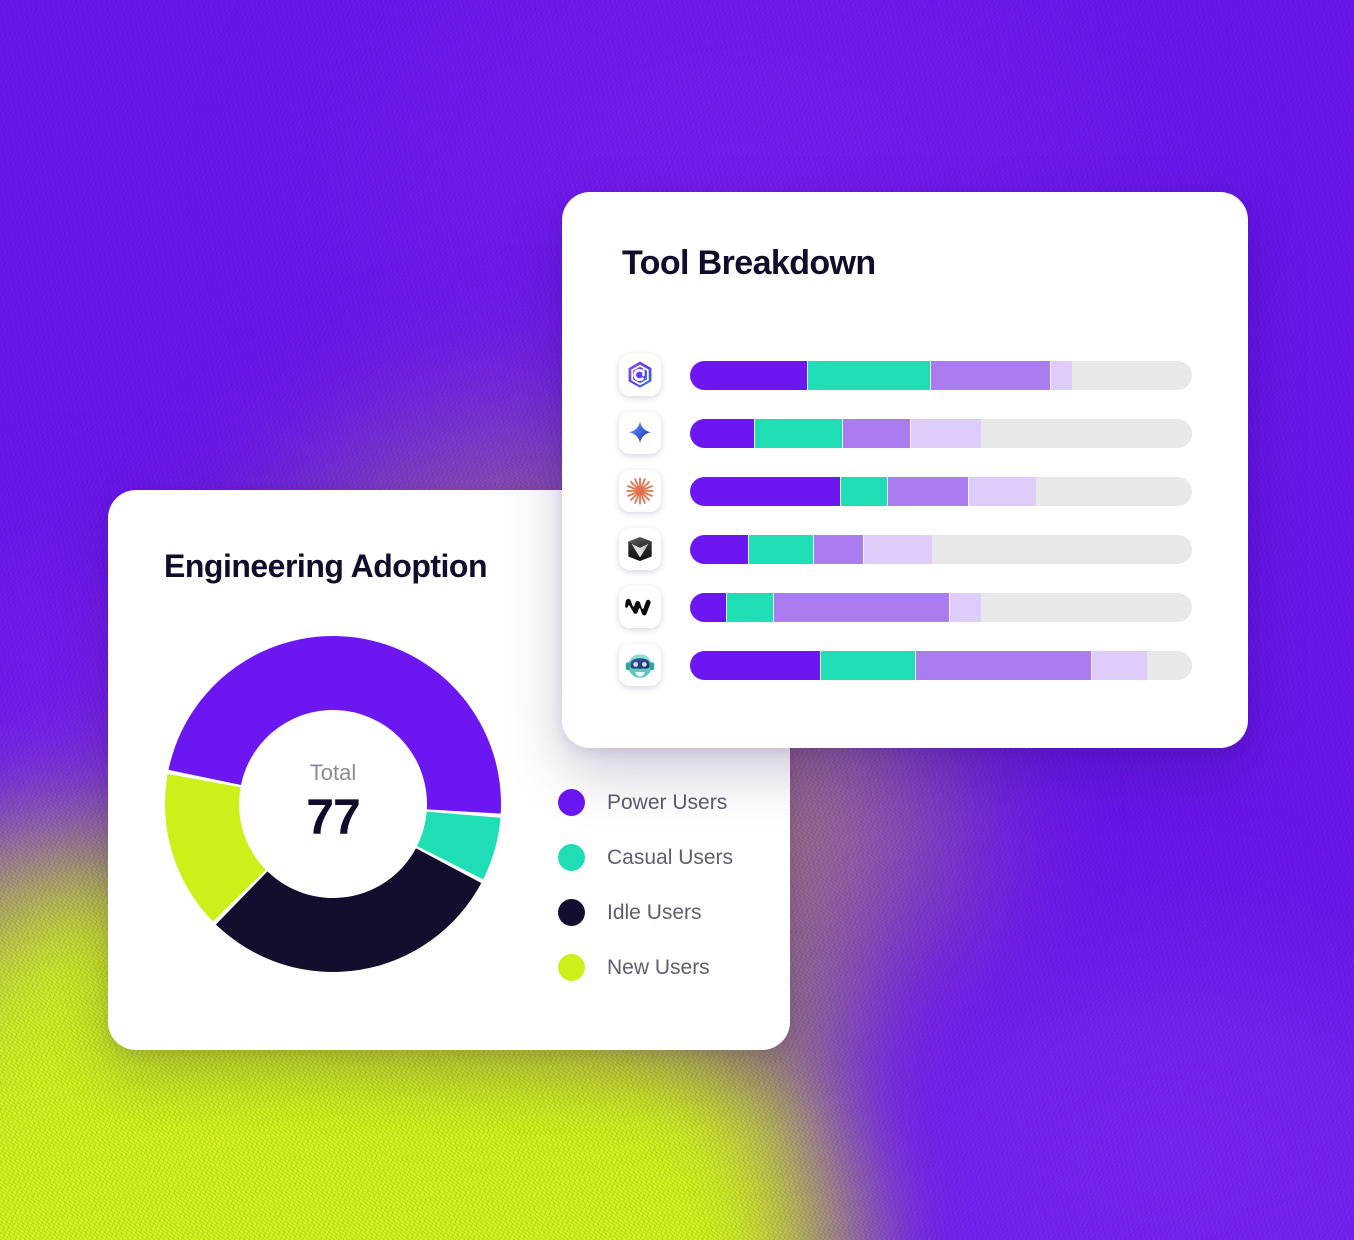 This screenshot has height=1240, width=1354. I want to click on robot-face-icon, so click(640, 665).